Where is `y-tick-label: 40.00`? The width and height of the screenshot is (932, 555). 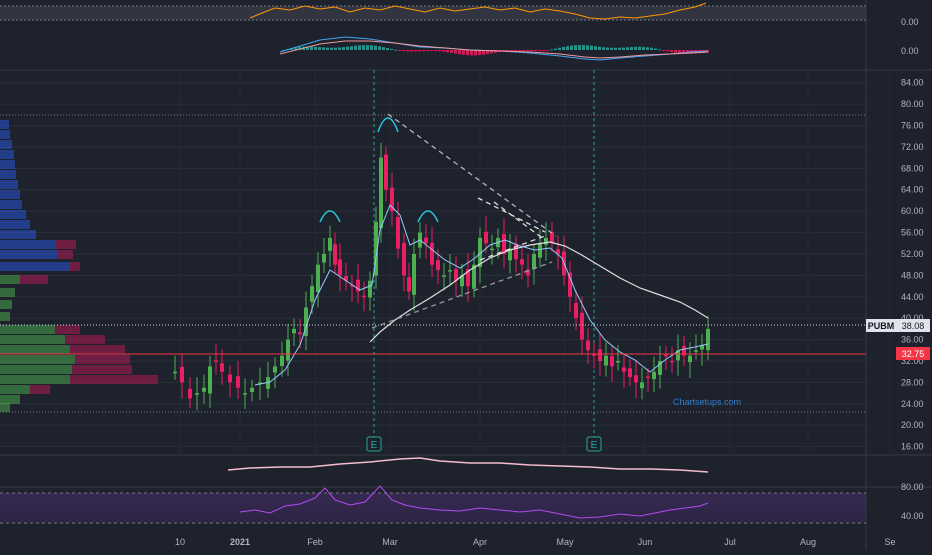
y-tick-label: 40.00 is located at coordinates (912, 318).